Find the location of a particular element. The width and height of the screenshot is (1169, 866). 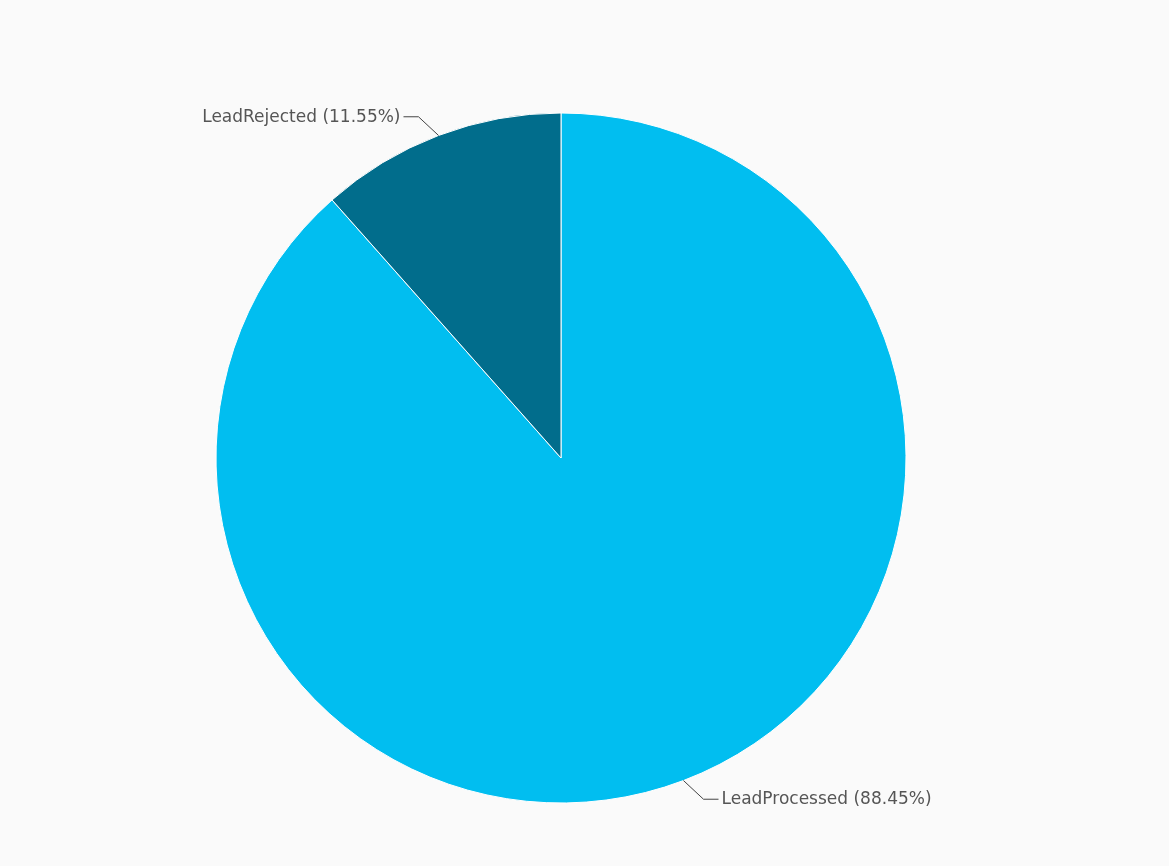

slice-label: LeadProcessed (88.45%) is located at coordinates (826, 798).